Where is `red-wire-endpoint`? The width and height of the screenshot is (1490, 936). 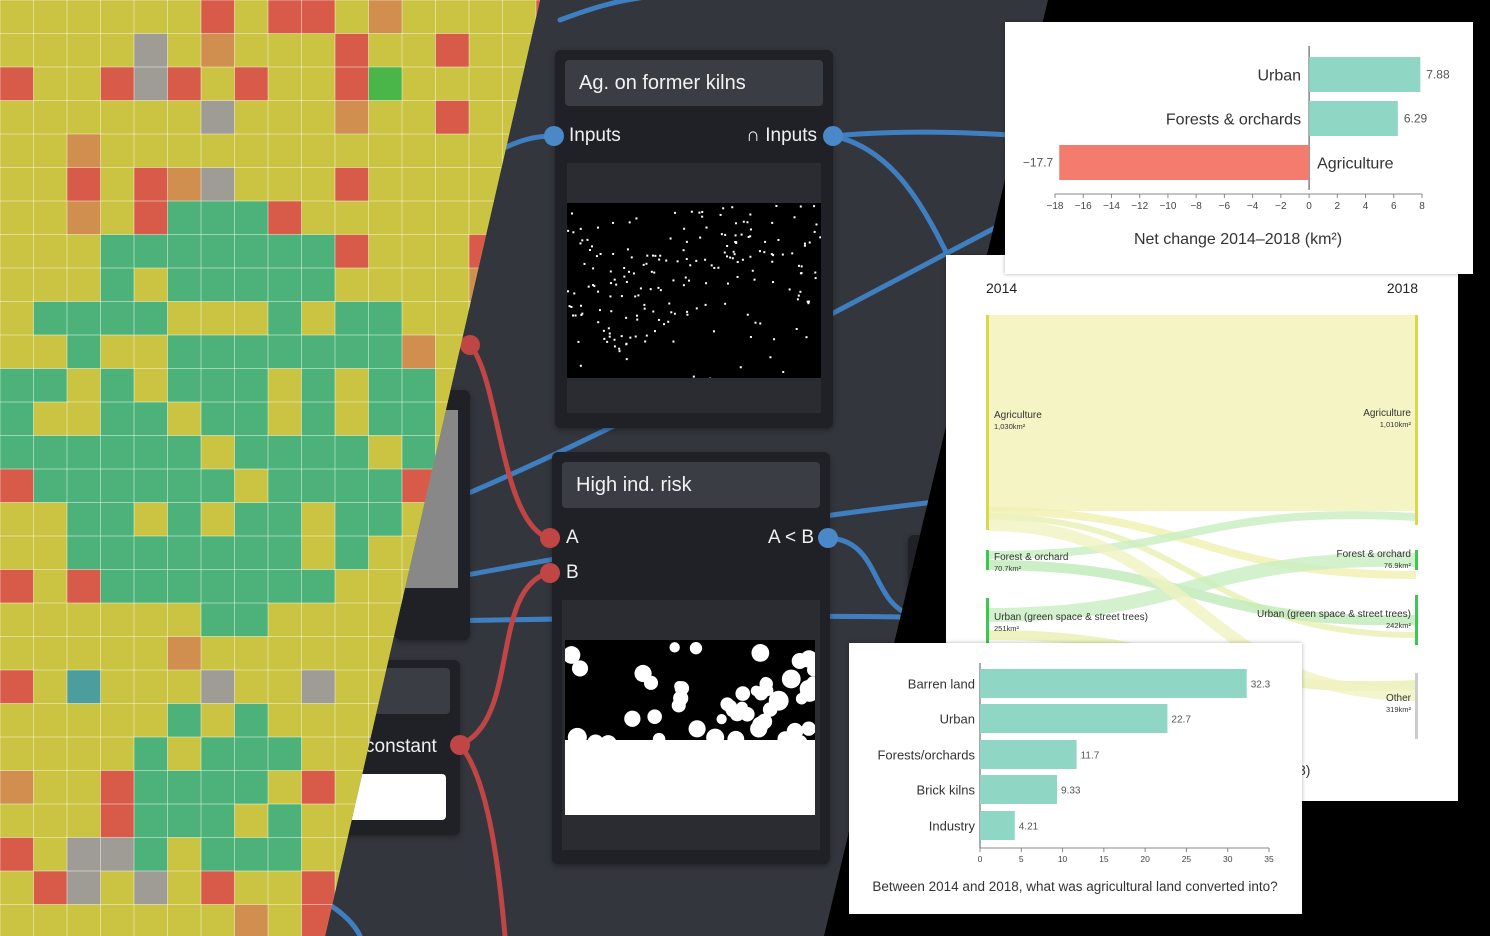 red-wire-endpoint is located at coordinates (470, 345).